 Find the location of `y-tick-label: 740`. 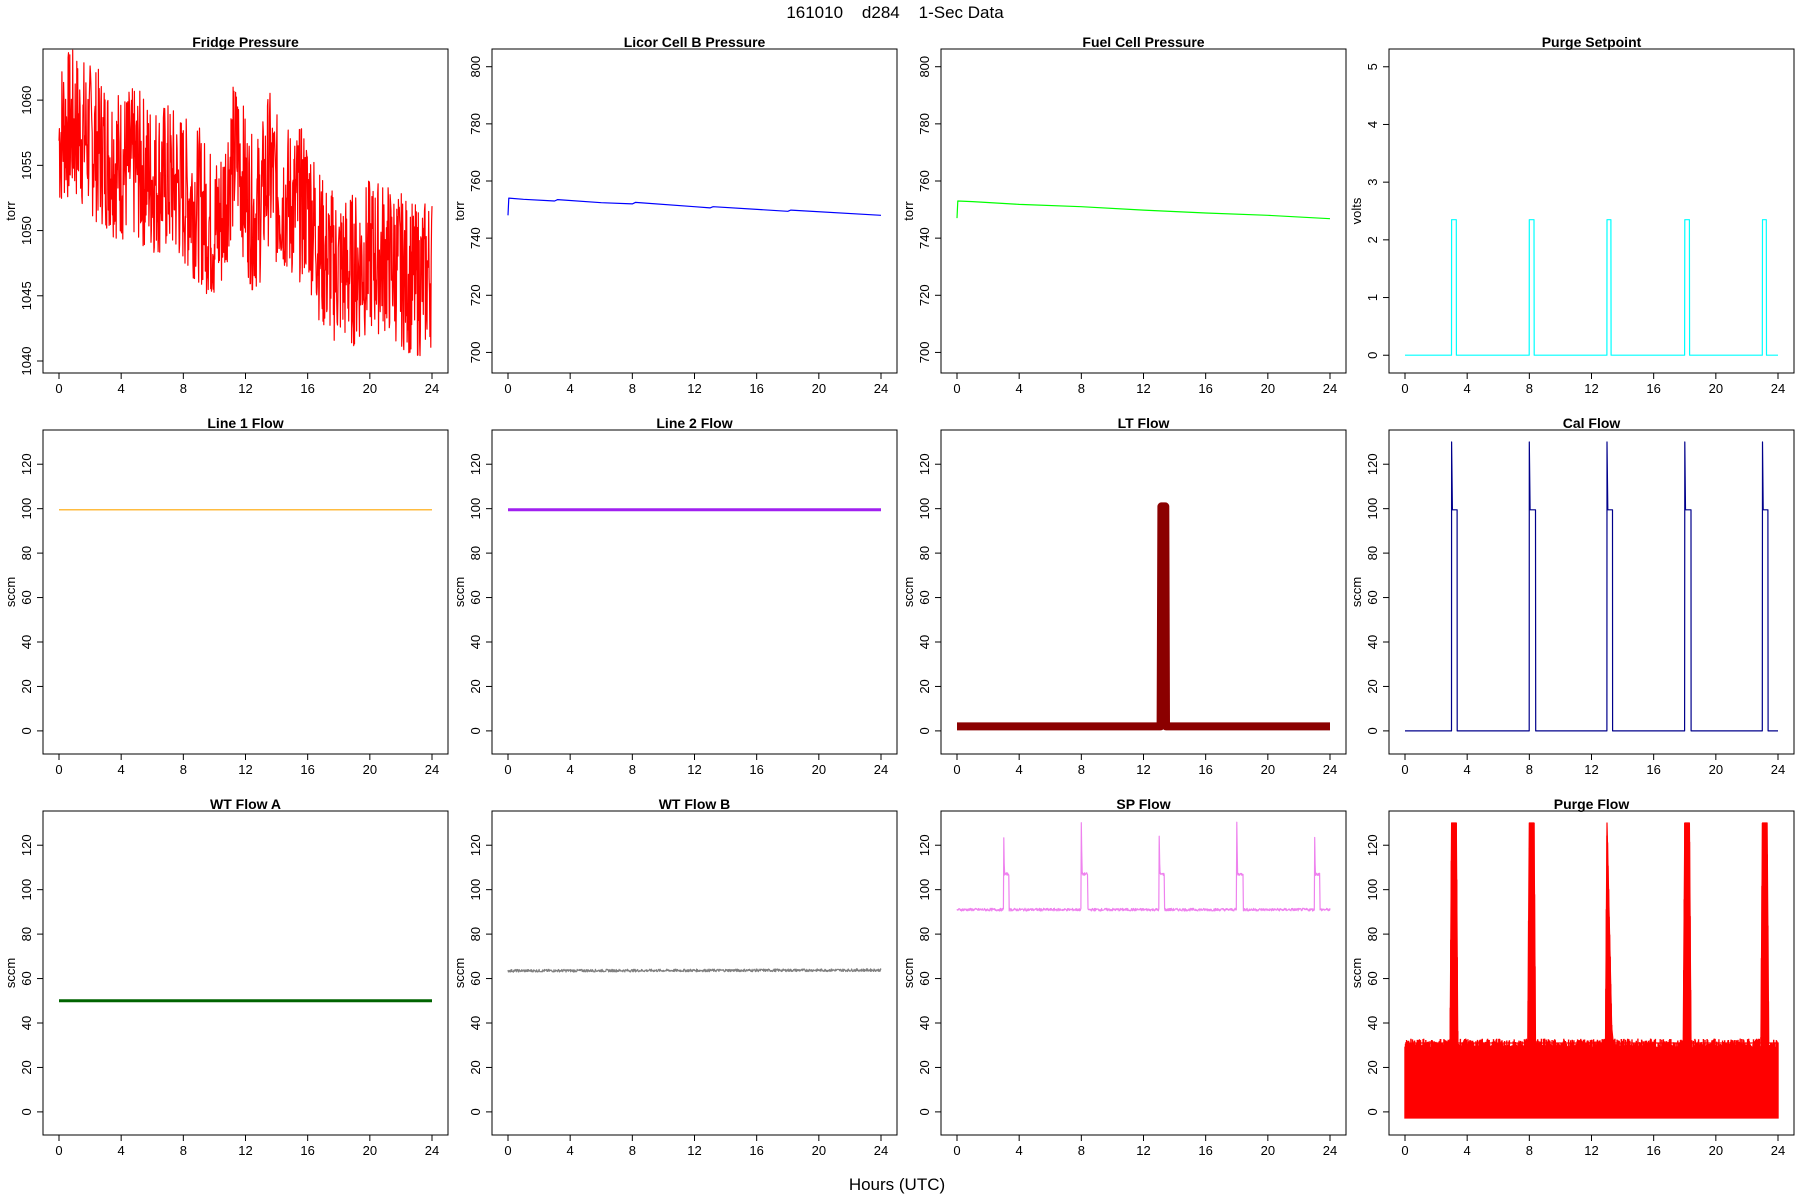

y-tick-label: 740 is located at coordinates (924, 238).